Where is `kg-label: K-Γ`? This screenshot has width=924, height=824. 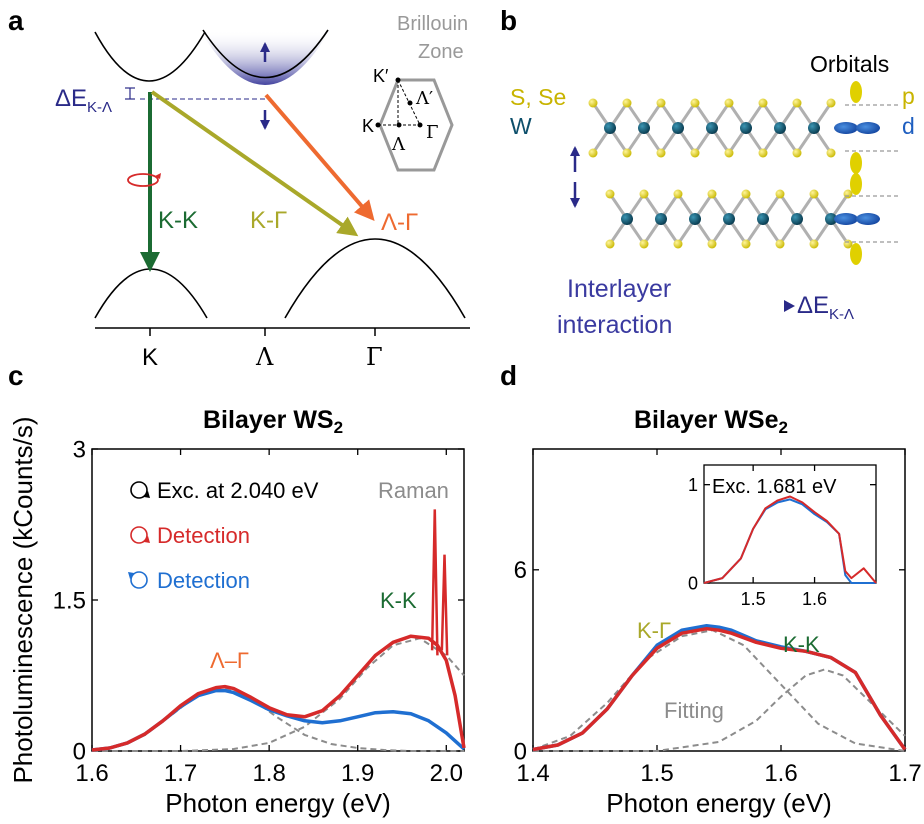
kg-label: K-Γ is located at coordinates (268, 220).